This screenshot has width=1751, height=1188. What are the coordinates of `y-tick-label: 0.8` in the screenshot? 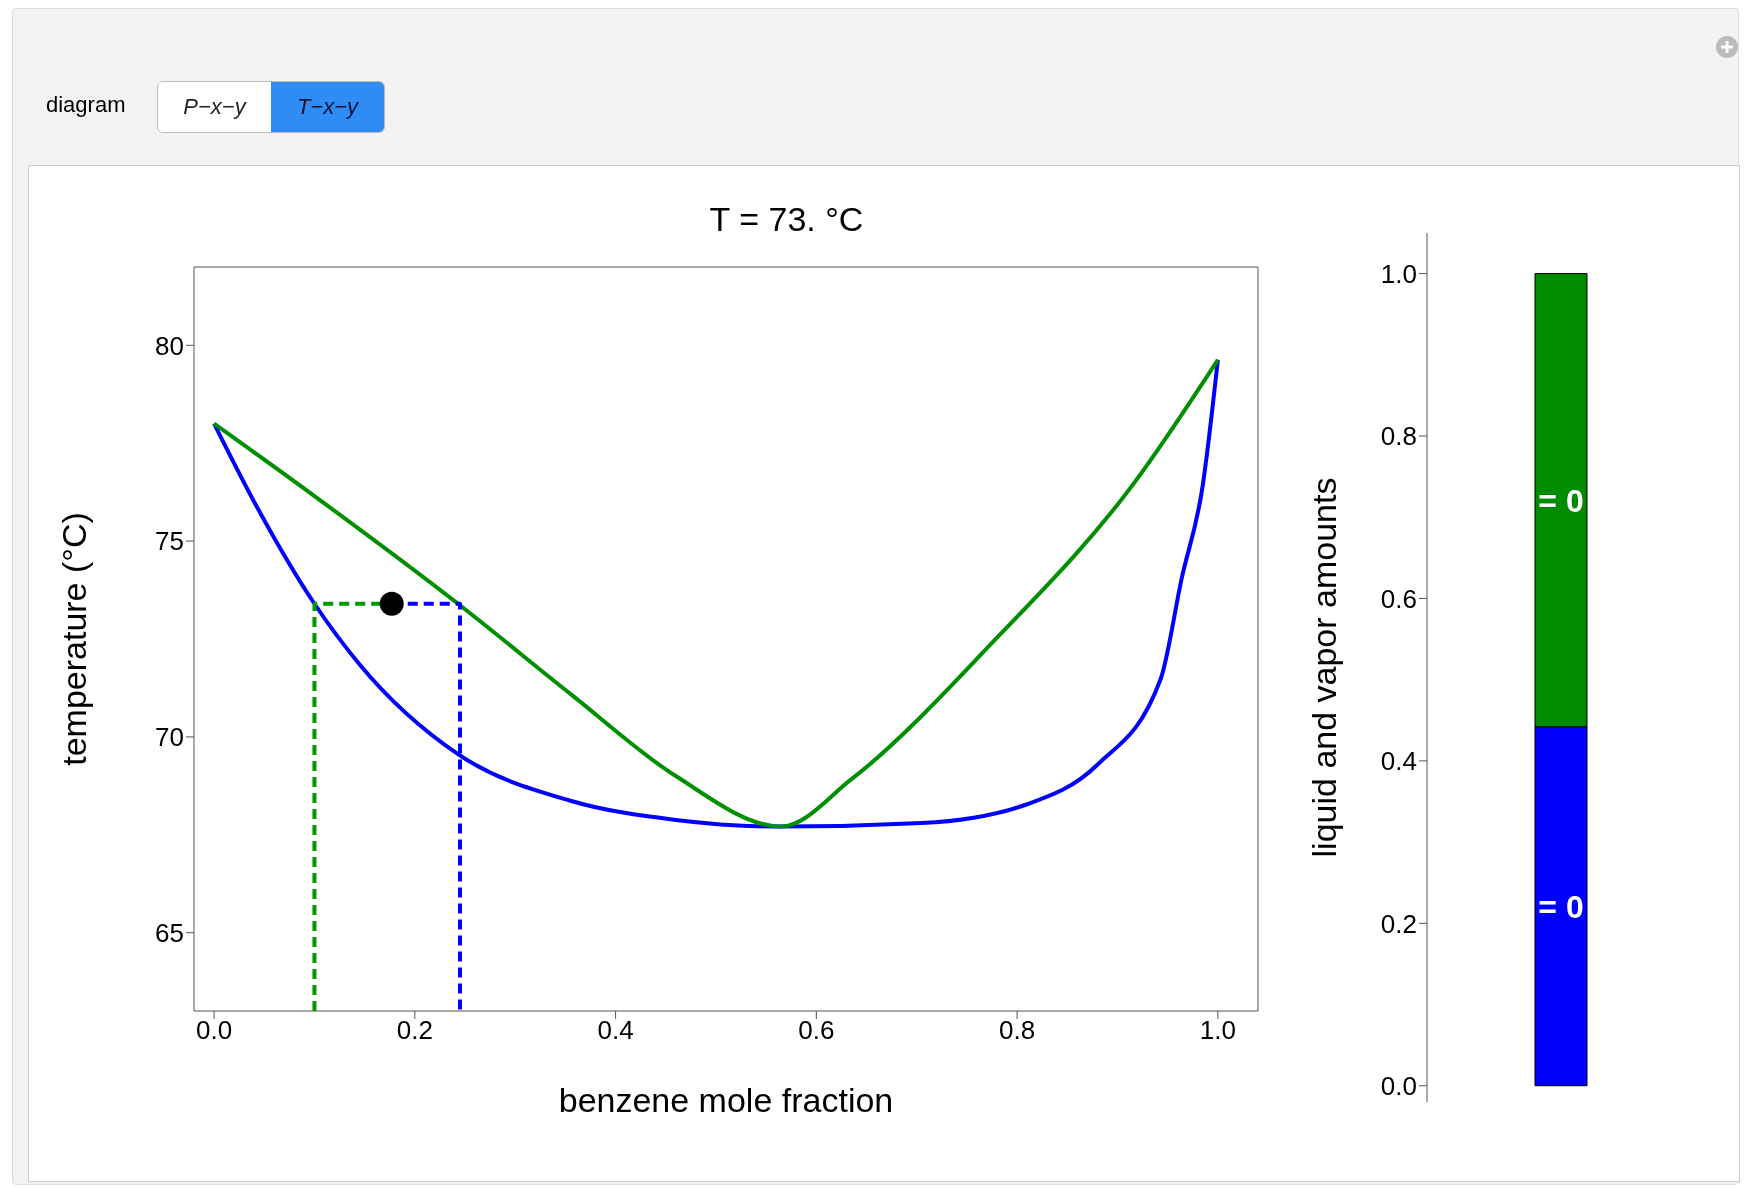 It's located at (1398, 436).